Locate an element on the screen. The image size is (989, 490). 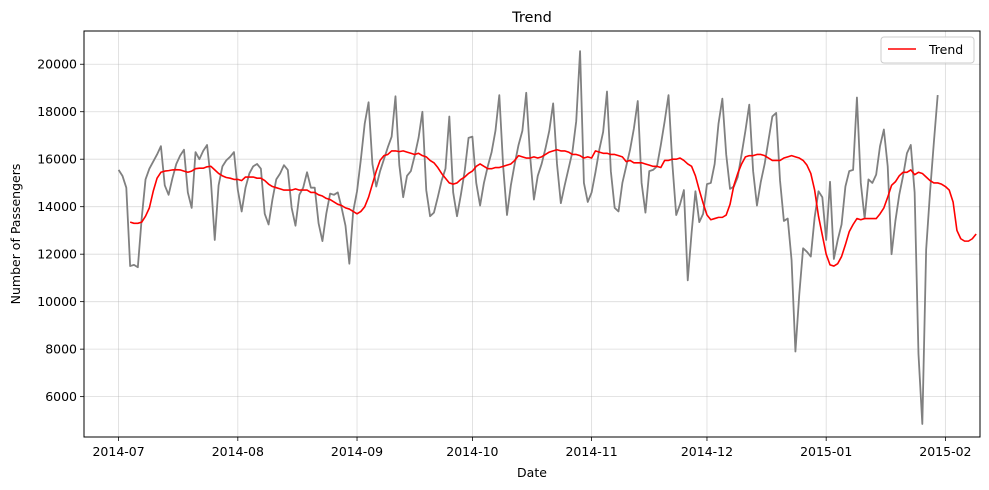
y-tick-label: 16000 is located at coordinates (57, 159).